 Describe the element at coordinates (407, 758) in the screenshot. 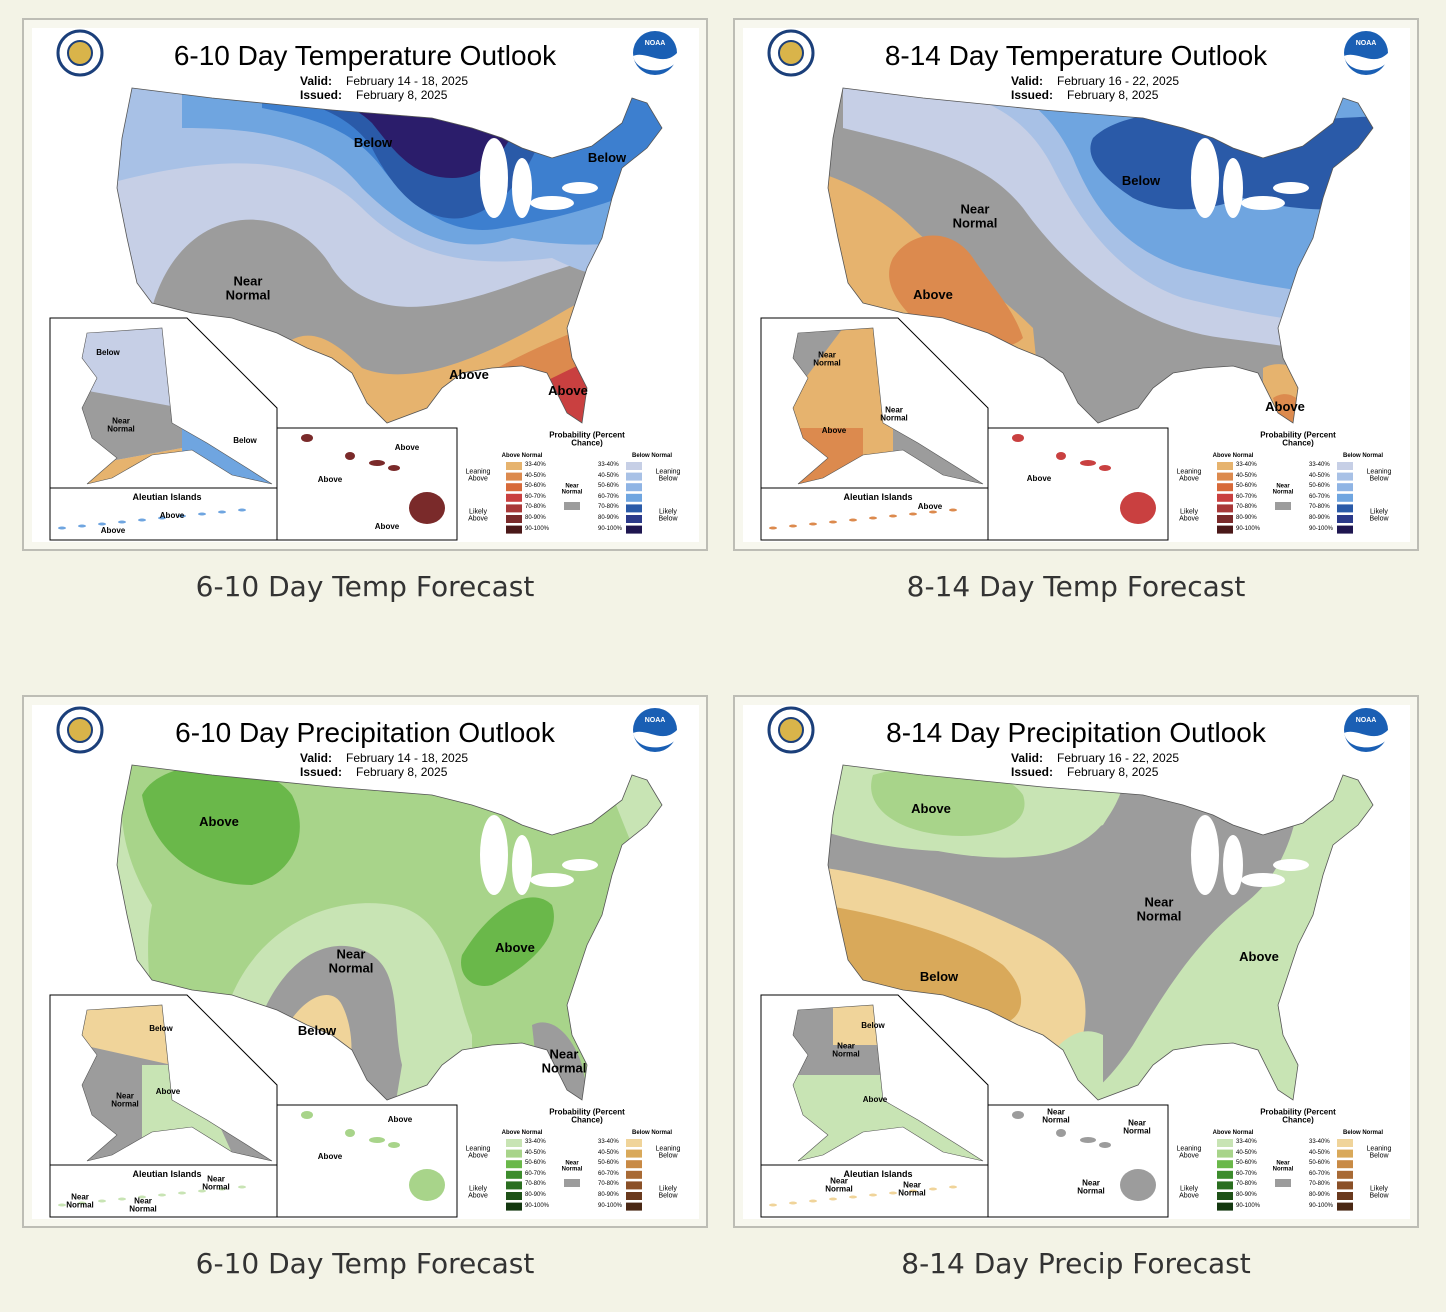

I see `valid-dates: February 14 - 18, 2025` at that location.